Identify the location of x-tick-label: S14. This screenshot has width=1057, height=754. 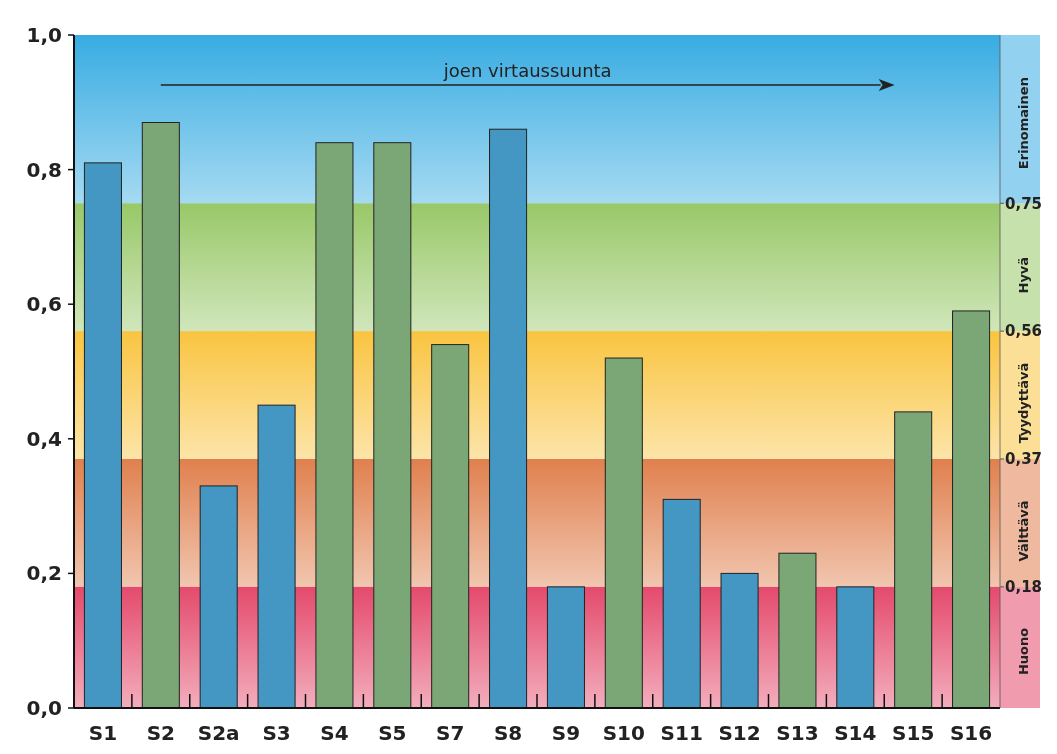
(855, 733).